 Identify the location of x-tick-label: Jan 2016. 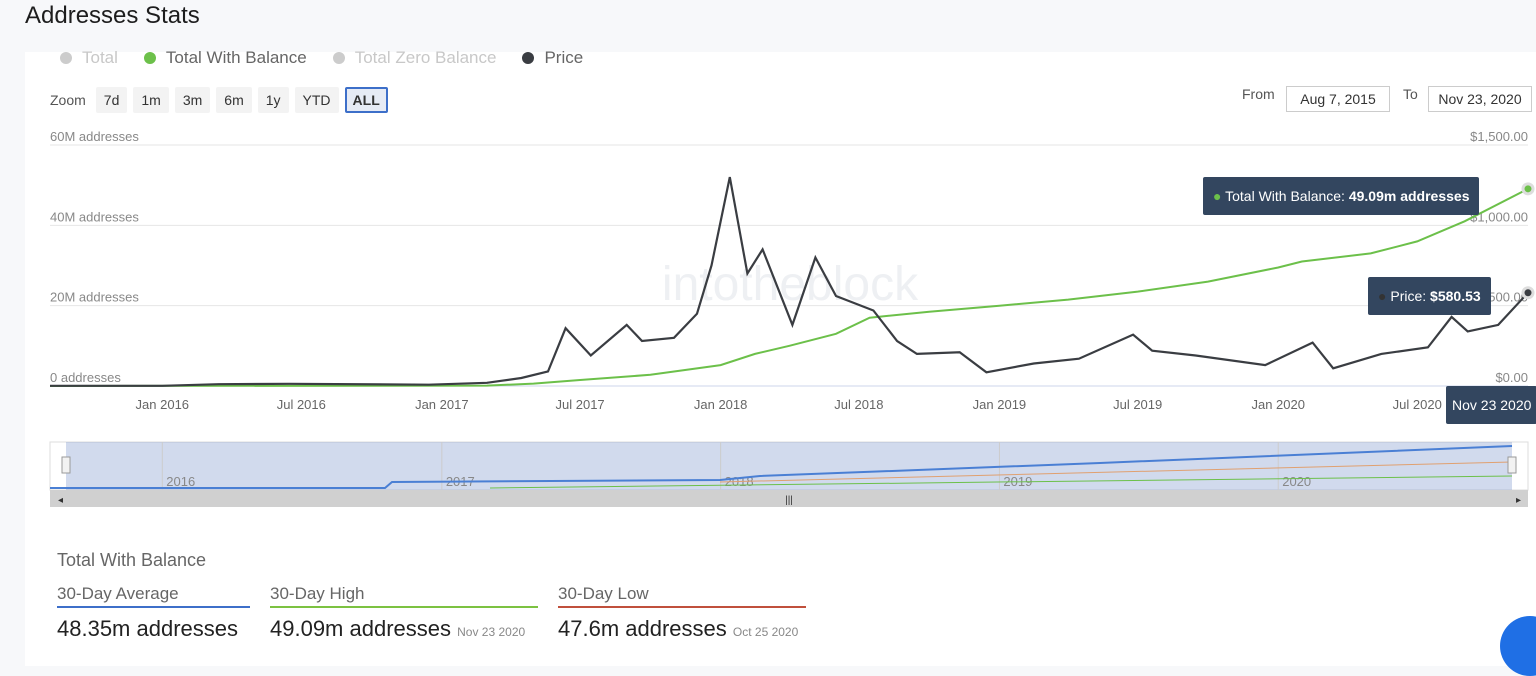
(163, 404).